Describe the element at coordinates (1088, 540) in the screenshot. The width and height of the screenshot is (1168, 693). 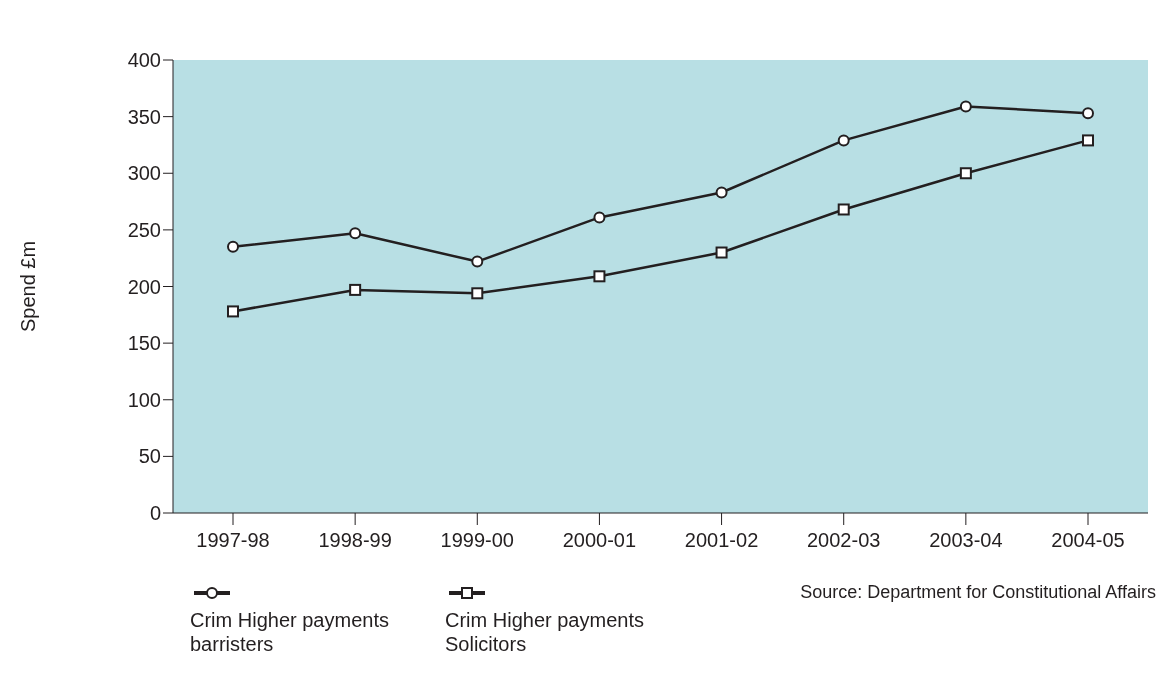
I see `x-tick-label: 2004-05` at that location.